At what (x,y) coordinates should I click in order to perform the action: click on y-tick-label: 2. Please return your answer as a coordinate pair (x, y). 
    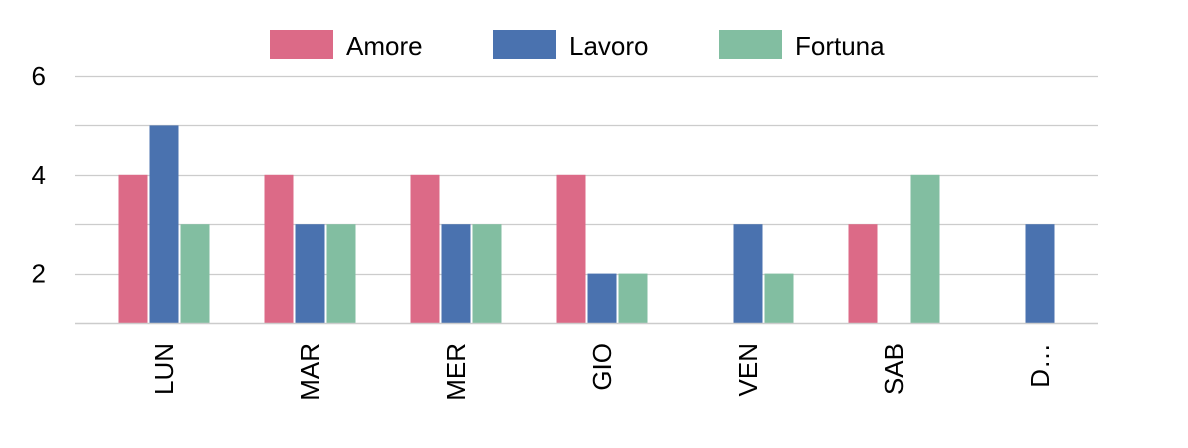
    Looking at the image, I should click on (39, 274).